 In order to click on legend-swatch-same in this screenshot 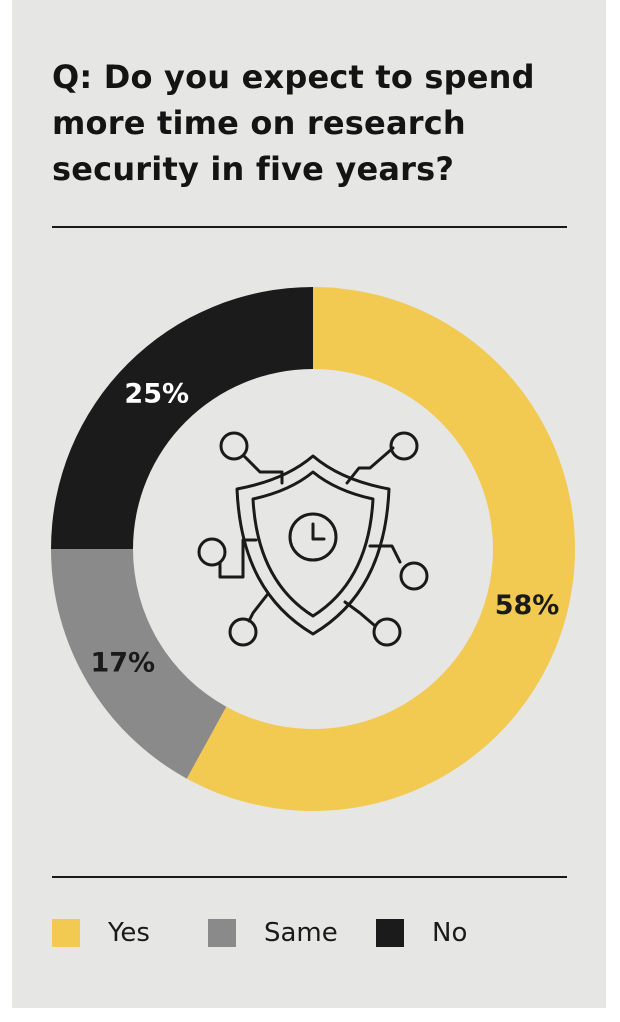, I will do `click(222, 933)`.